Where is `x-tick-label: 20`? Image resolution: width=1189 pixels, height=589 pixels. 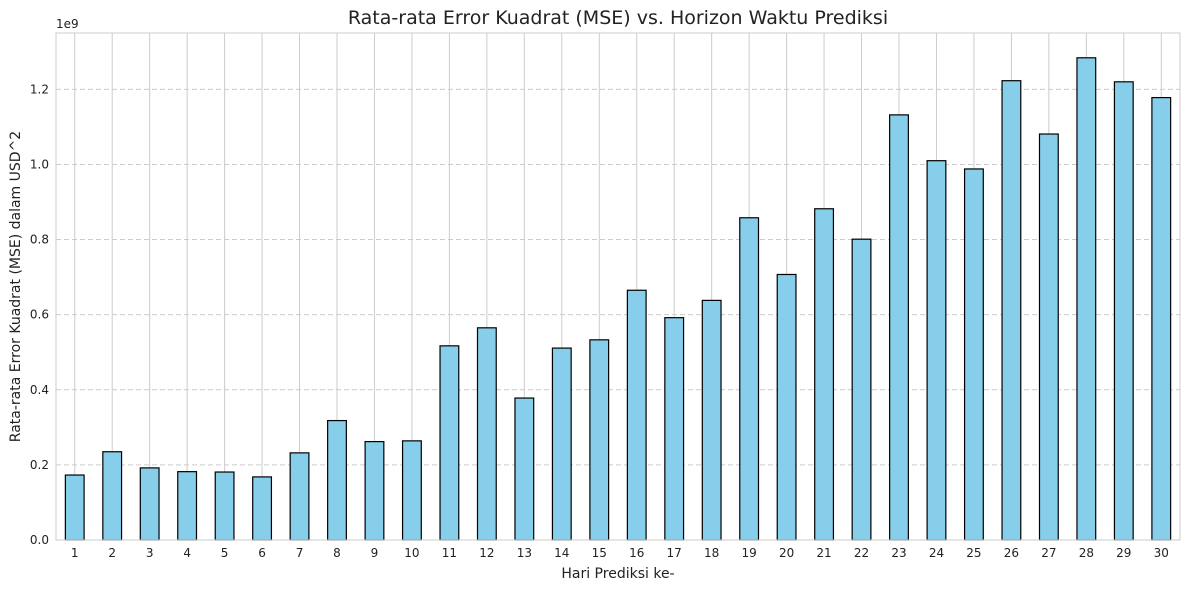 x-tick-label: 20 is located at coordinates (786, 553).